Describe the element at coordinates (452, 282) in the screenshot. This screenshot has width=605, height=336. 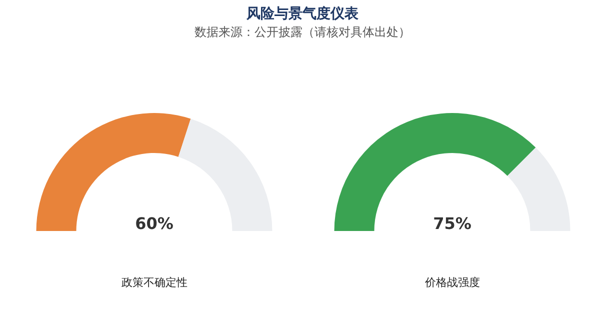
I see `text: 价格战强度` at that location.